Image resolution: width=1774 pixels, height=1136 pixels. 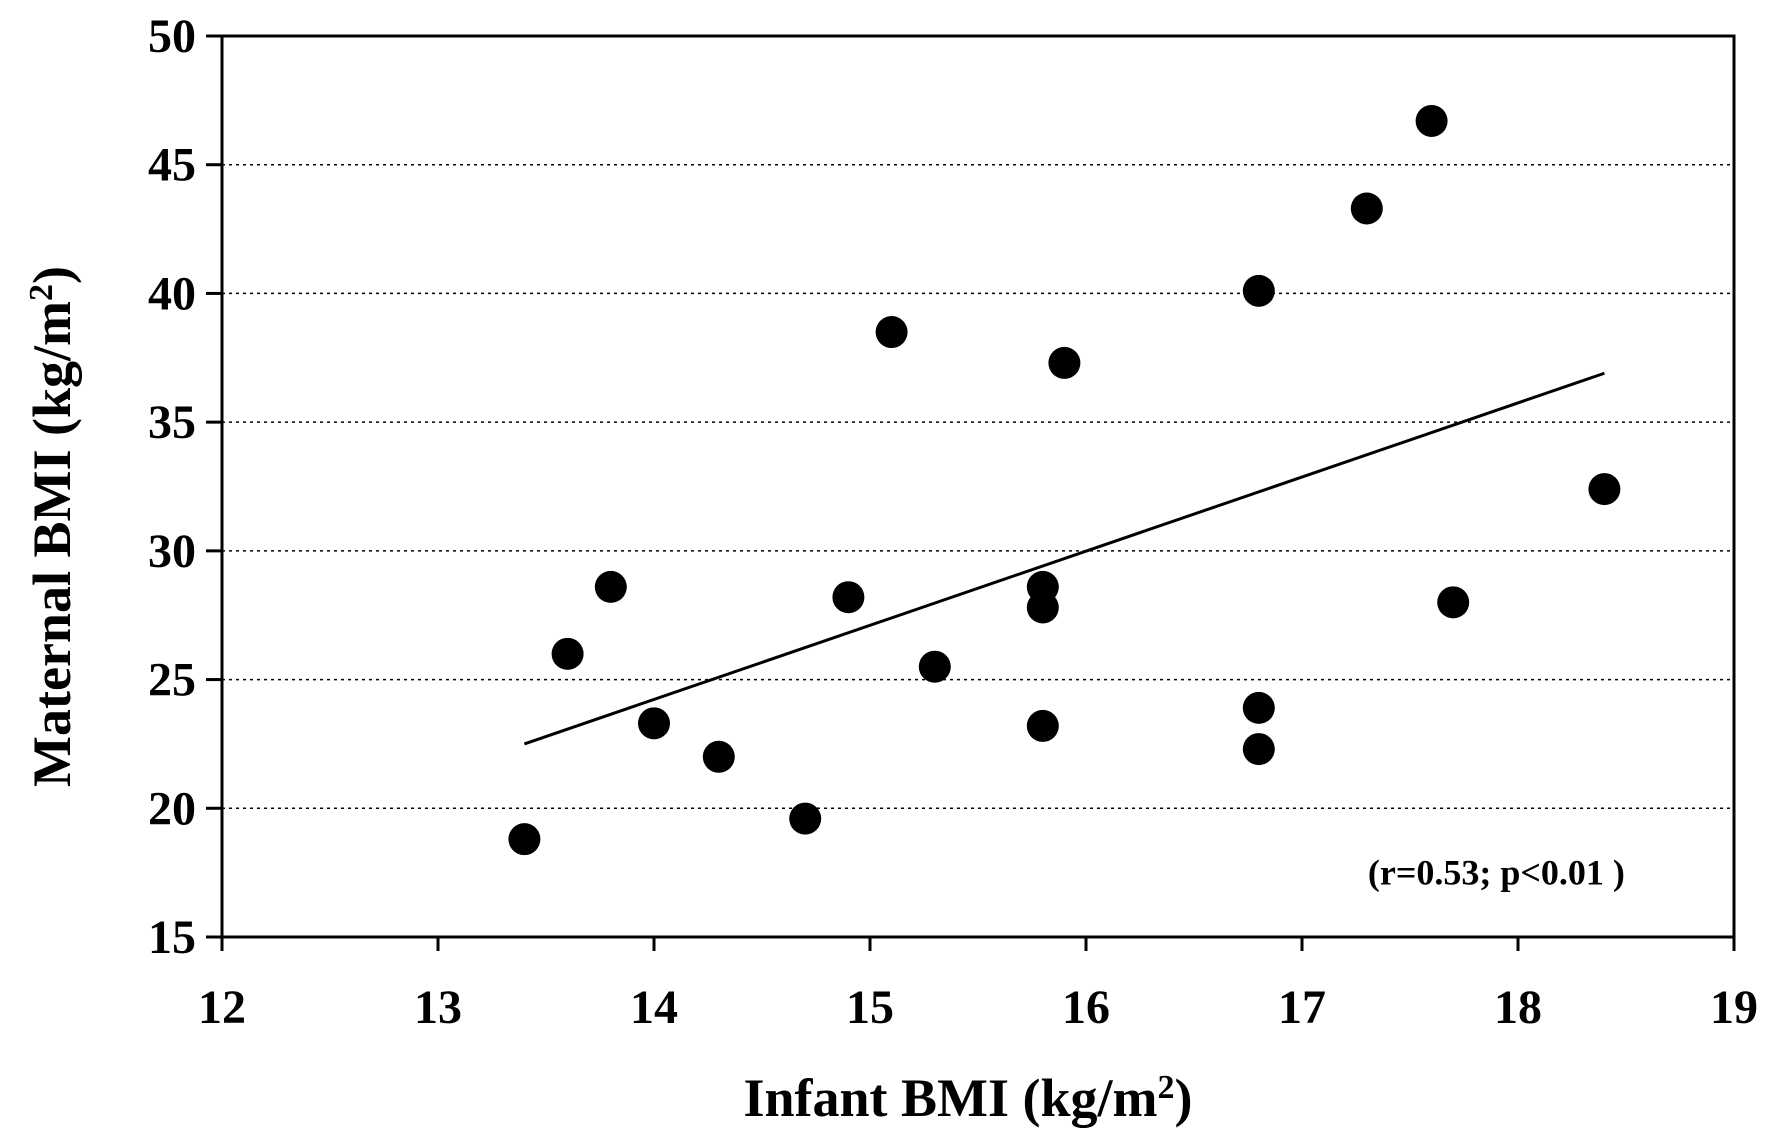 What do you see at coordinates (950, 1098) in the screenshot?
I see `x-axis-title-text: Infant BMI (kg/m` at bounding box center [950, 1098].